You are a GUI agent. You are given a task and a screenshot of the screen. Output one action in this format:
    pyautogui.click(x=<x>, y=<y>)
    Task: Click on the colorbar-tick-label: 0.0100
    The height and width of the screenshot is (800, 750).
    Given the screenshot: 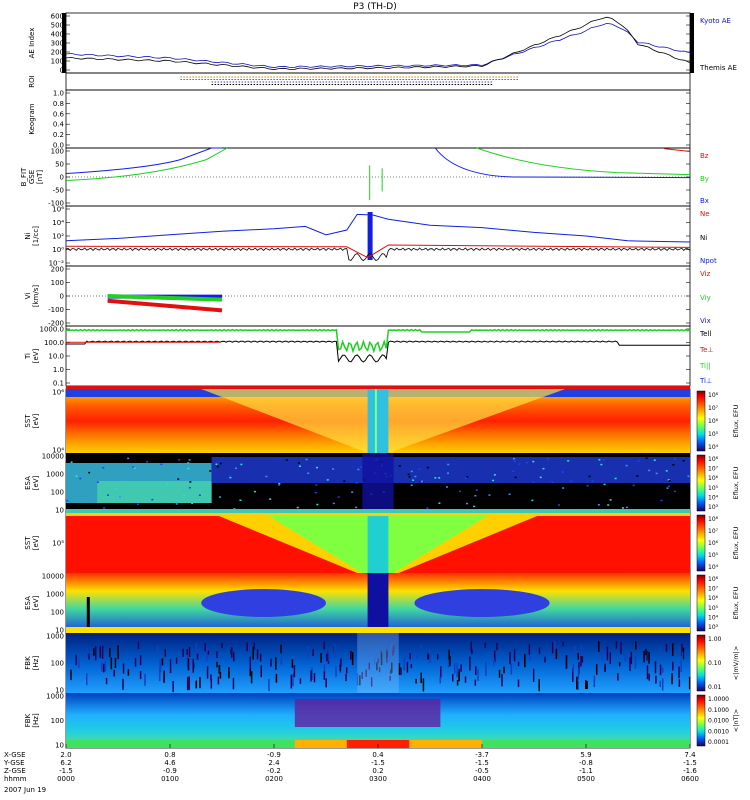 What is the action you would take?
    pyautogui.click(x=718, y=721)
    